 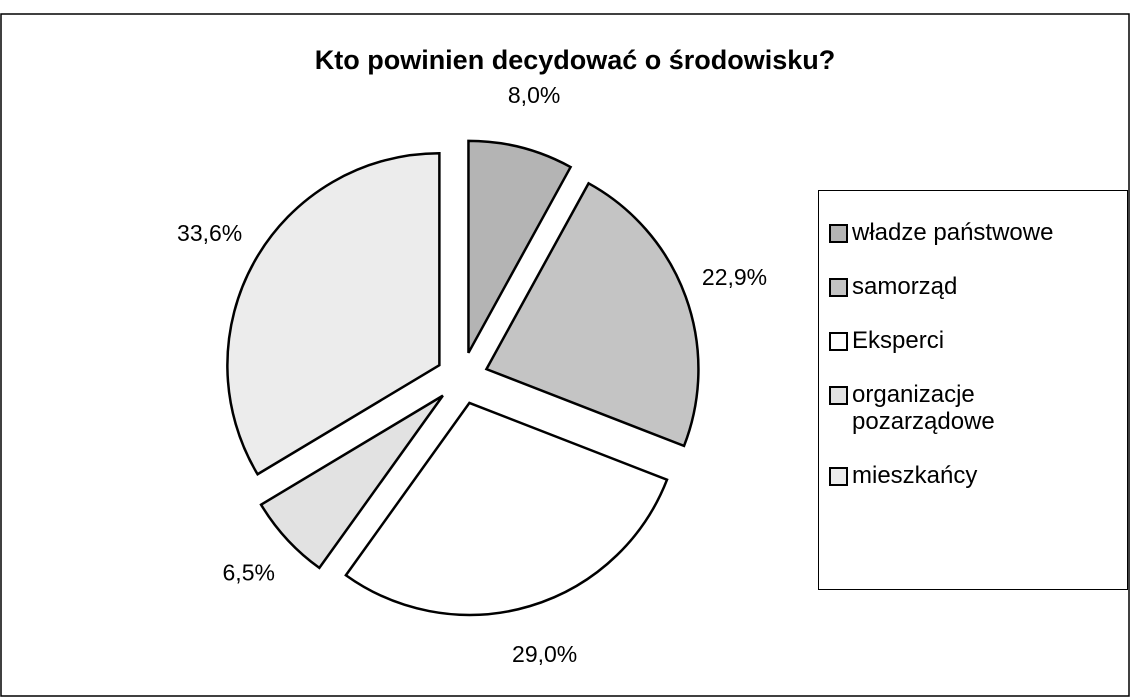 I want to click on data-label: 8,0%, so click(x=534, y=95).